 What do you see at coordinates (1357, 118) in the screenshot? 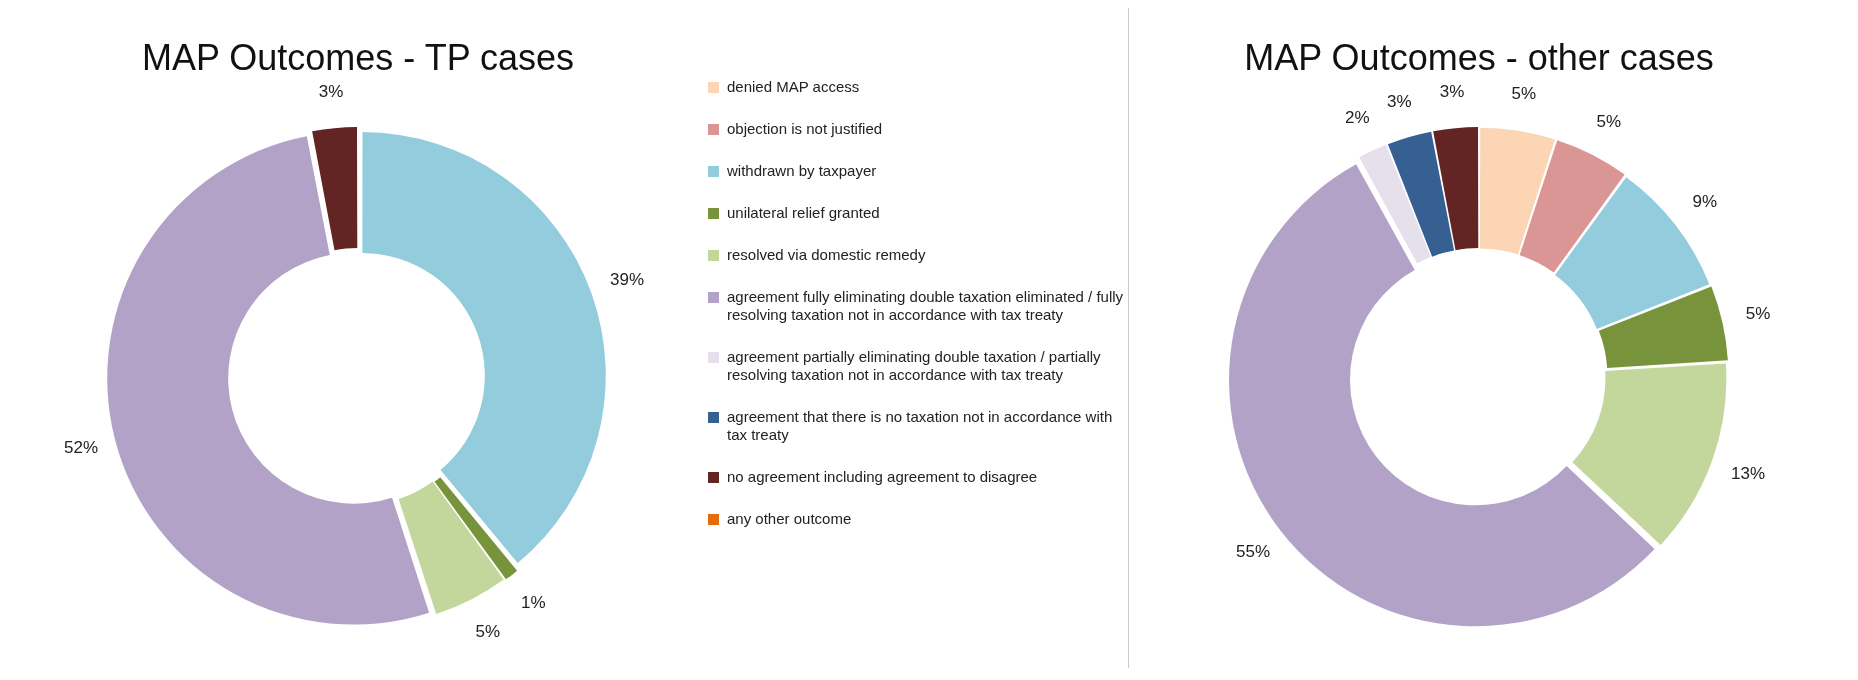
I see `data-label: 2%` at bounding box center [1357, 118].